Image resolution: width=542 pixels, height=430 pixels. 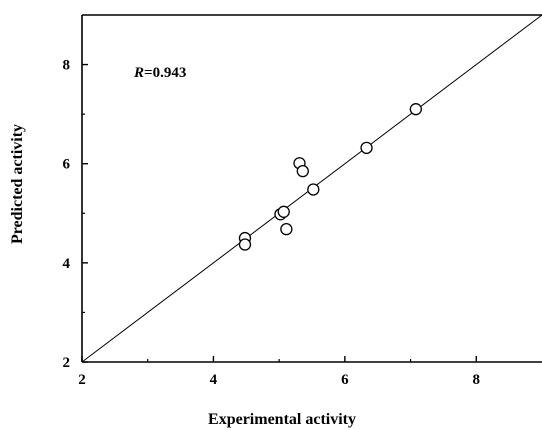 What do you see at coordinates (75, 214) in the screenshot?
I see `y-axis-ticks: 2 4 6 8` at bounding box center [75, 214].